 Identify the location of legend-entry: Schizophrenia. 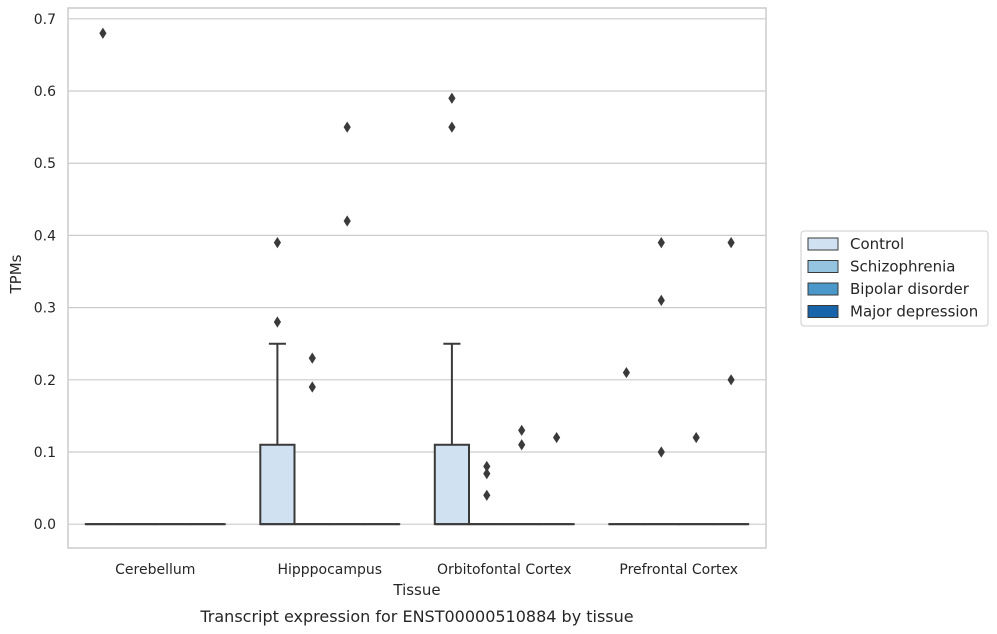
(881, 267).